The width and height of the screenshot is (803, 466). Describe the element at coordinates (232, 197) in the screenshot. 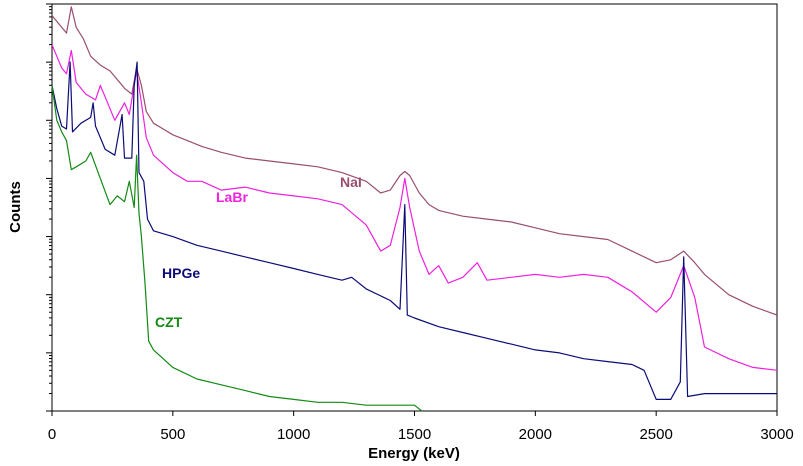

I see `series-label-labr: LaBr` at that location.